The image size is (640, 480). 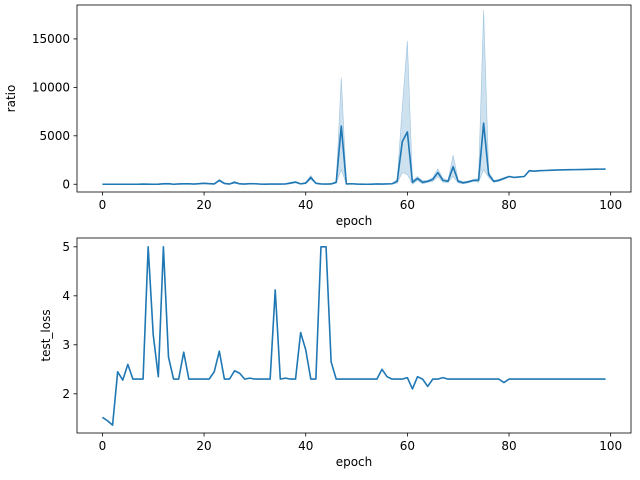 I want to click on loss-y-tick-label: 2, so click(x=66, y=394).